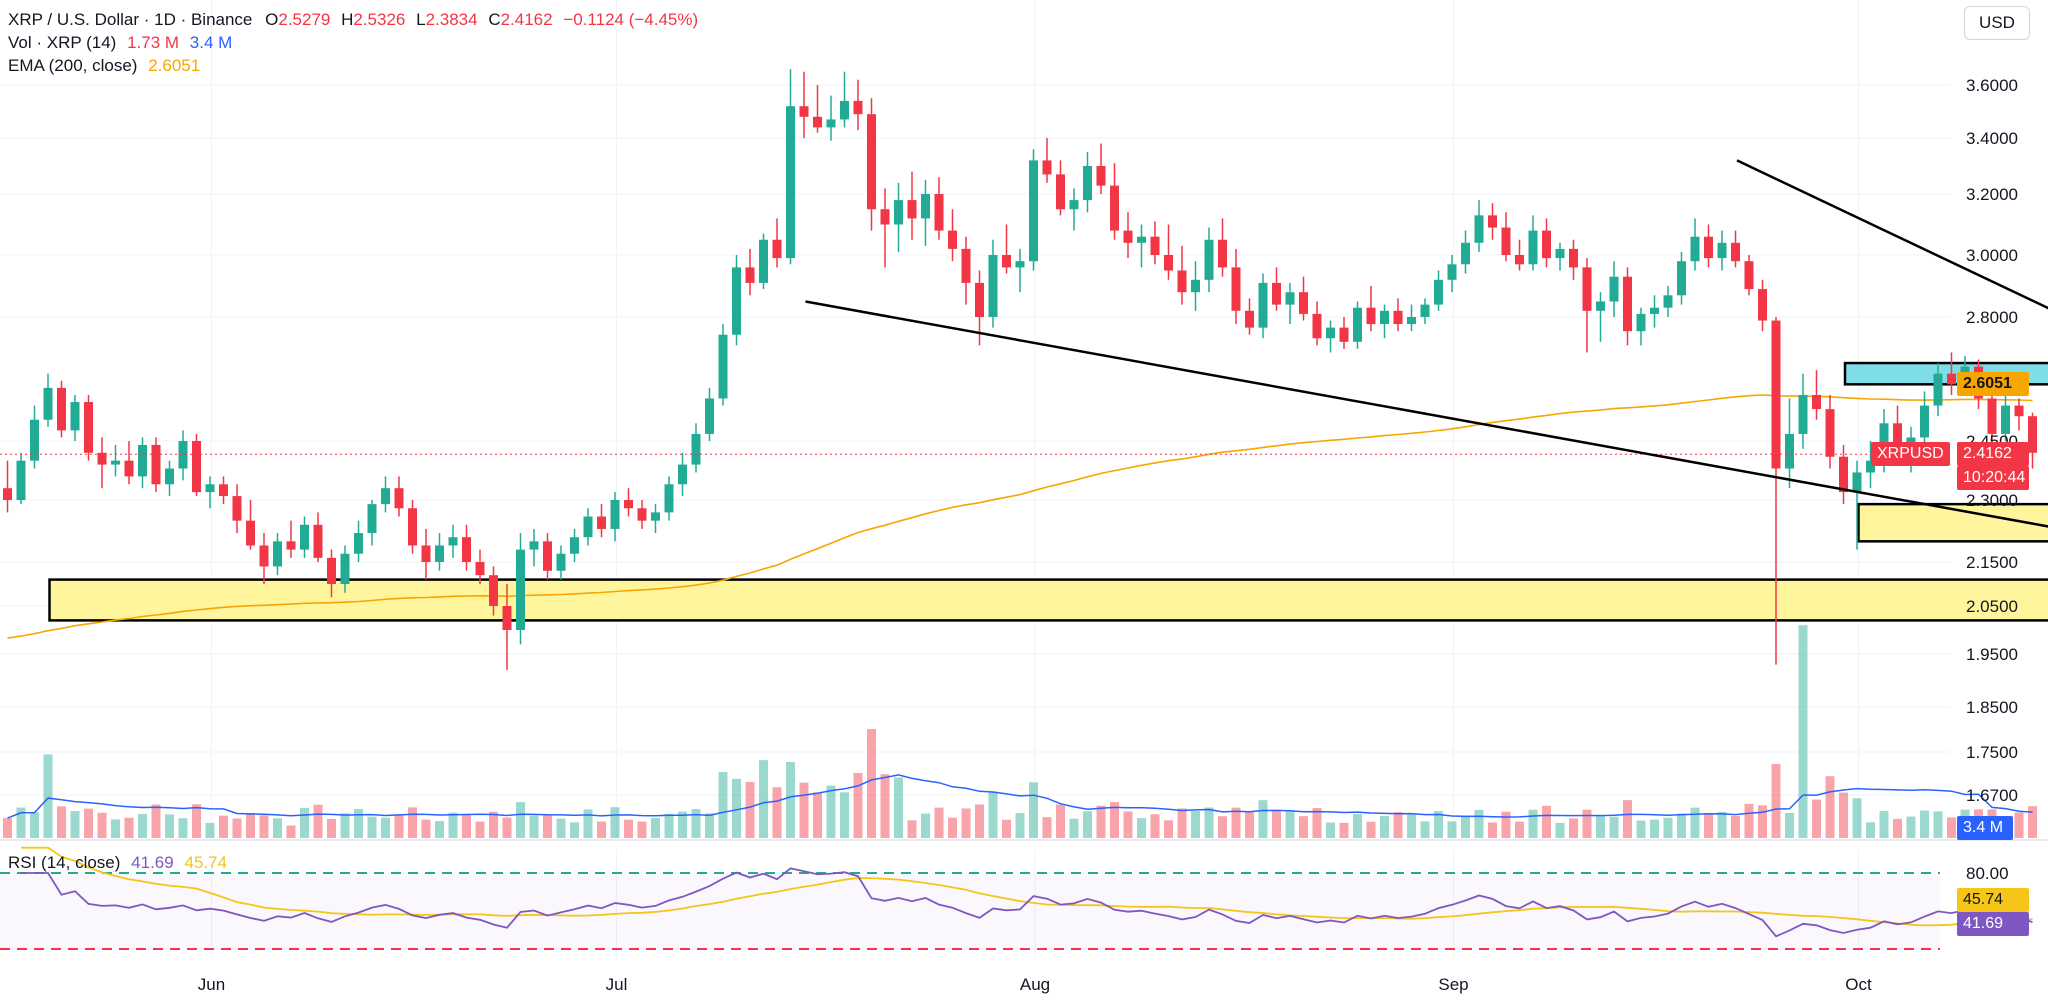  Describe the element at coordinates (304, 19) in the screenshot. I see `open-value: 2.5279` at that location.